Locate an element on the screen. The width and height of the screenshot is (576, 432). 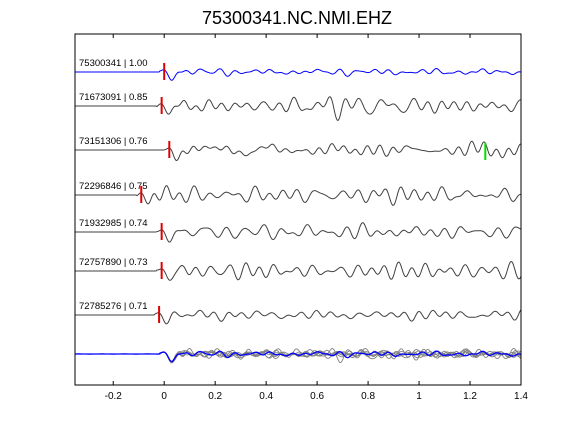
stack-group is located at coordinates (298, 355).